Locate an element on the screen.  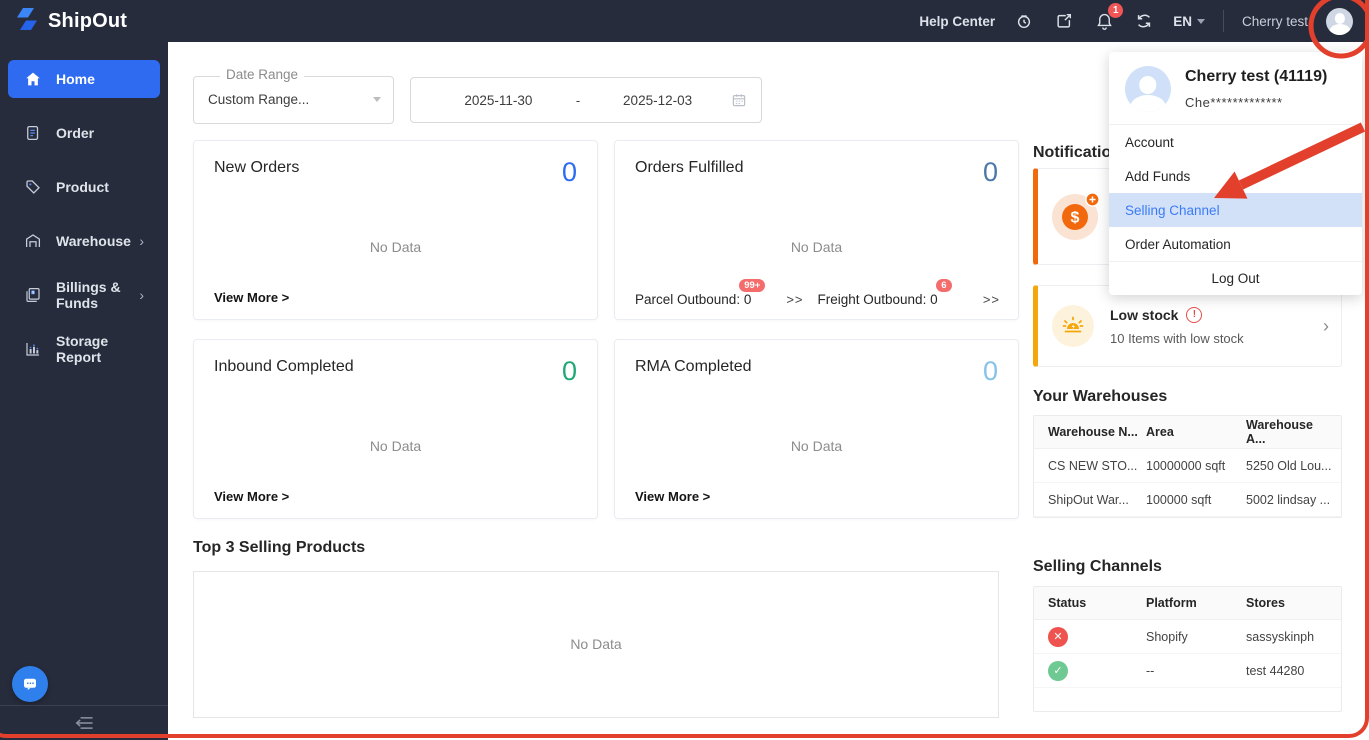
sidebar-item-label: Home is located at coordinates (75, 79).